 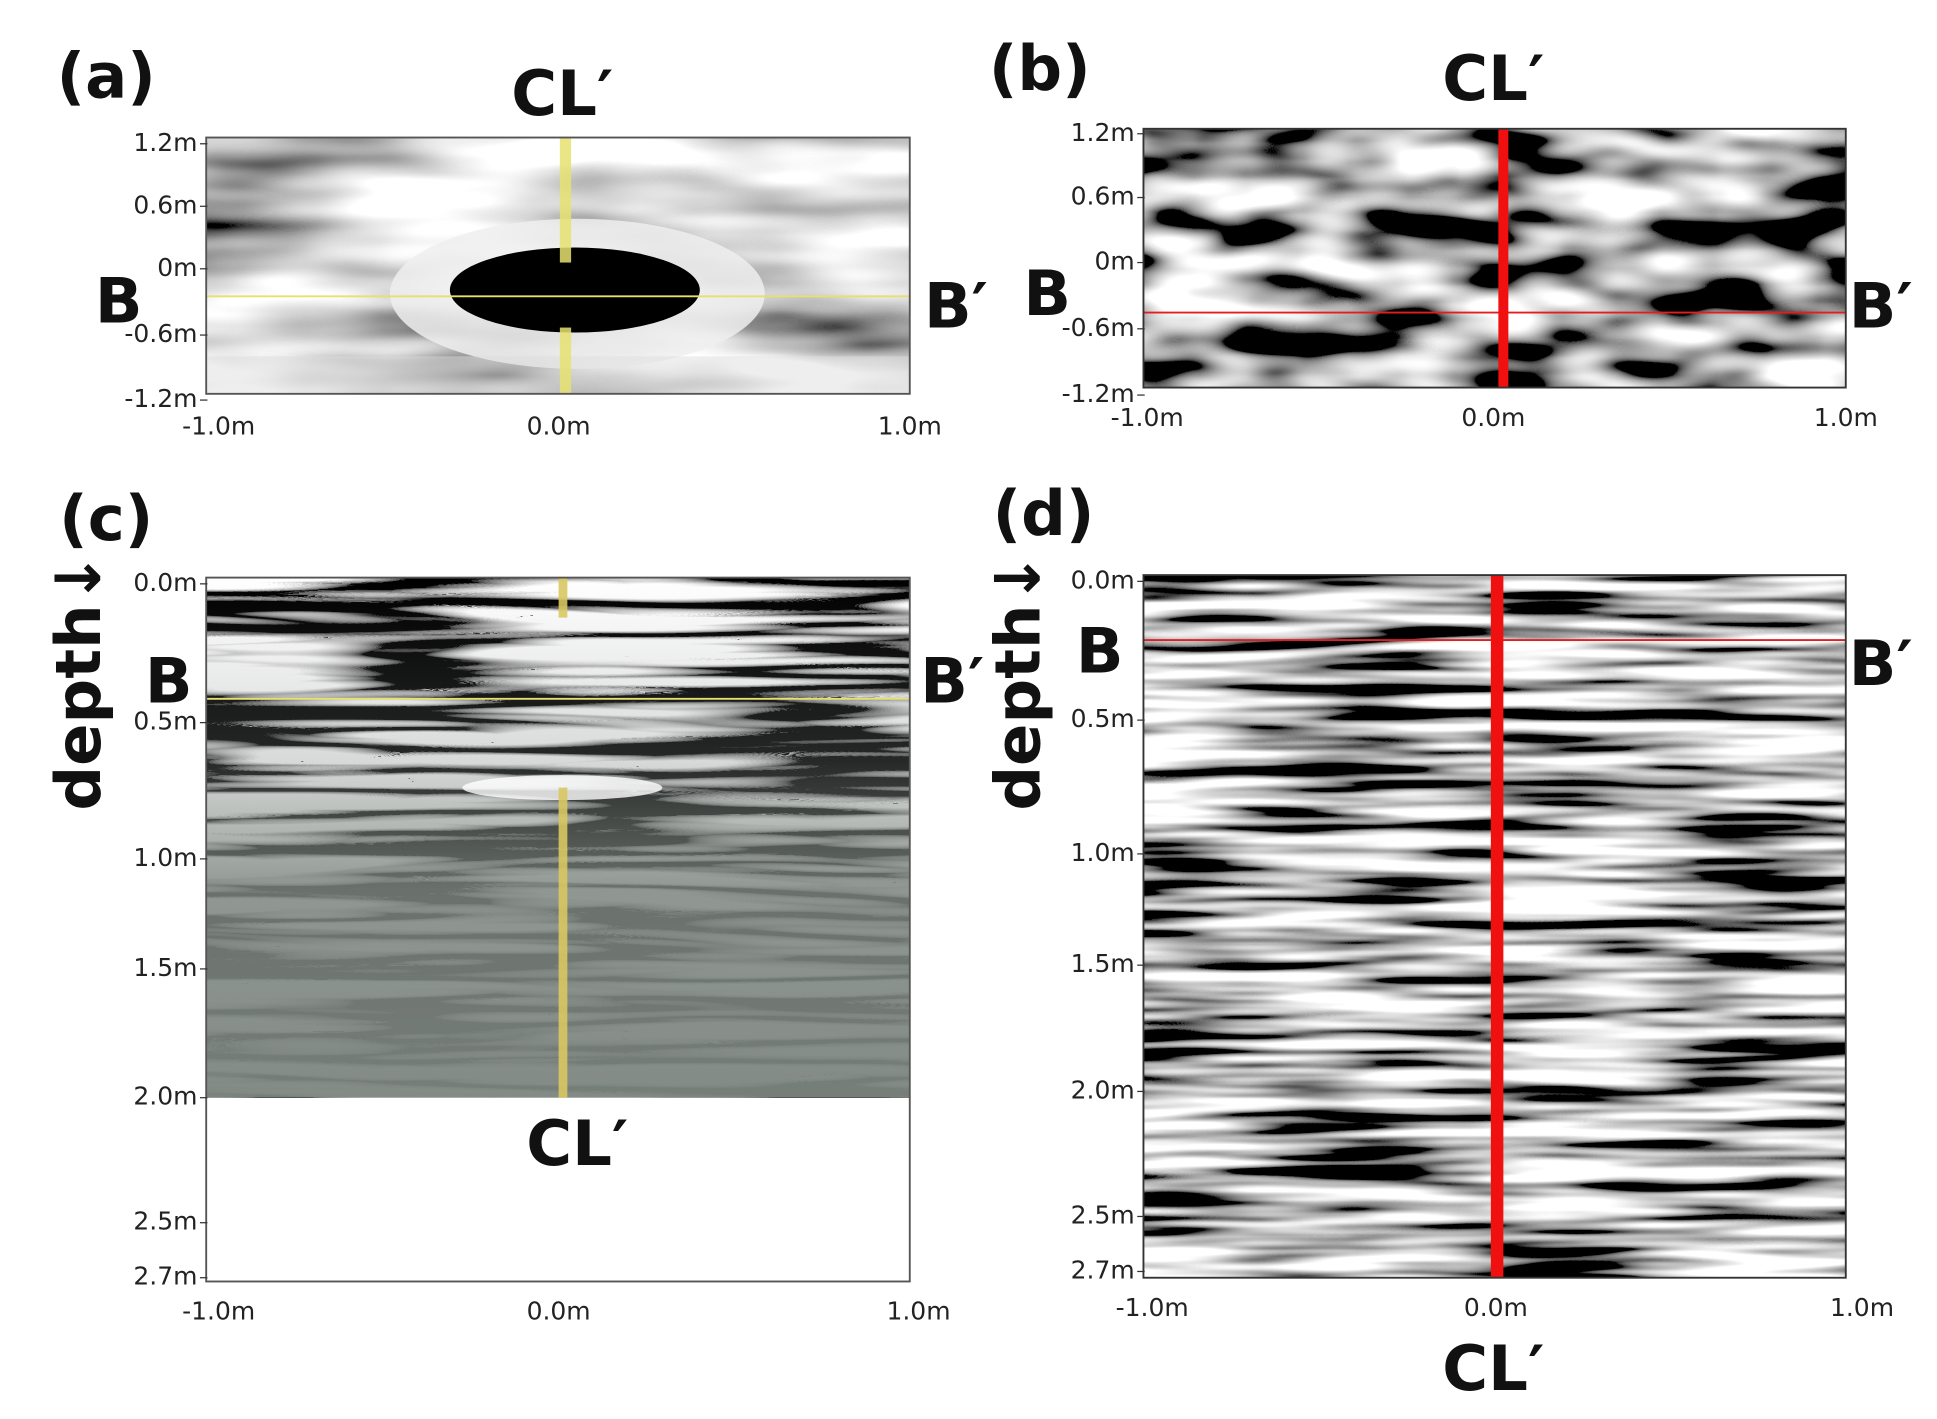 What do you see at coordinates (1044, 513) in the screenshot?
I see `panel-label: (d)` at bounding box center [1044, 513].